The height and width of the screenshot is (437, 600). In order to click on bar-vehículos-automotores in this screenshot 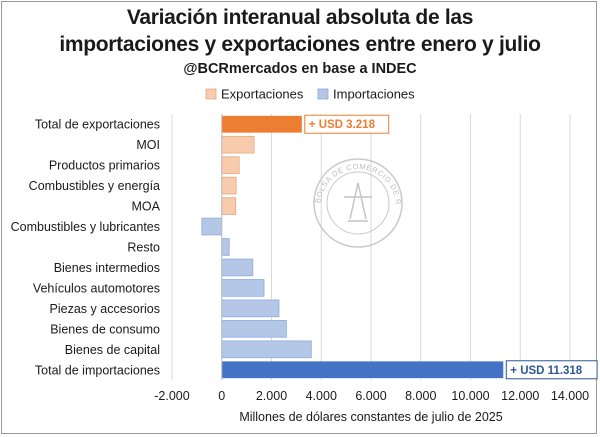, I will do `click(243, 288)`.